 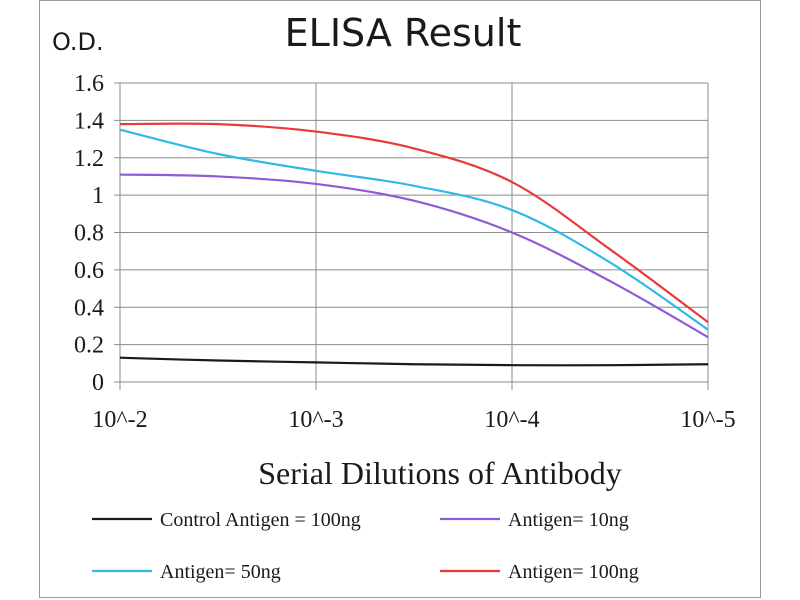 I want to click on x-tick-label: 10^-3, so click(x=315, y=420).